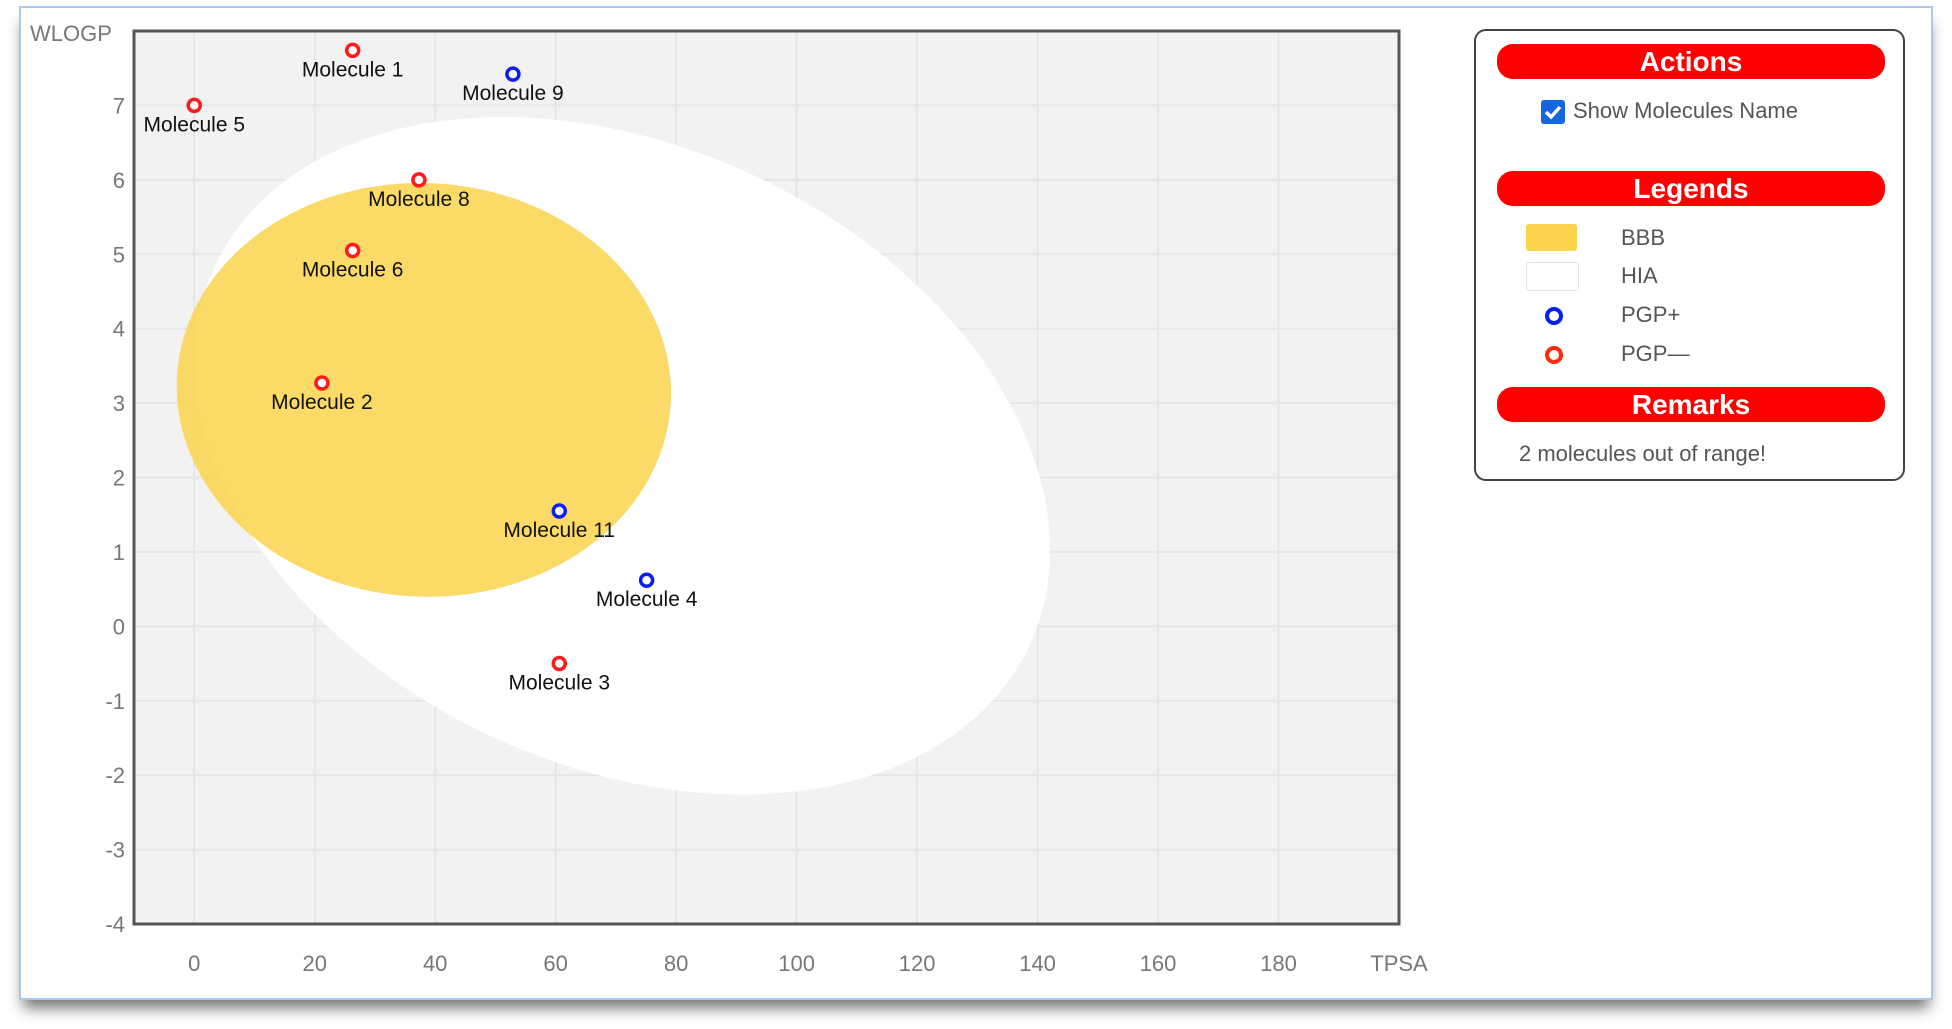  Describe the element at coordinates (1639, 275) in the screenshot. I see `legend-label: HIA` at that location.